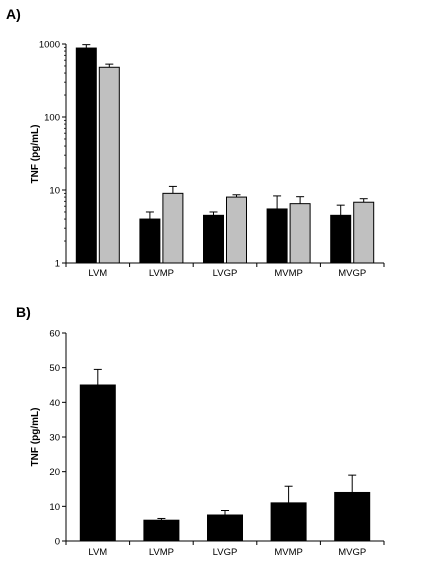 The width and height of the screenshot is (421, 570). What do you see at coordinates (54, 438) in the screenshot?
I see `y-tick-label-b-30: 30` at bounding box center [54, 438].